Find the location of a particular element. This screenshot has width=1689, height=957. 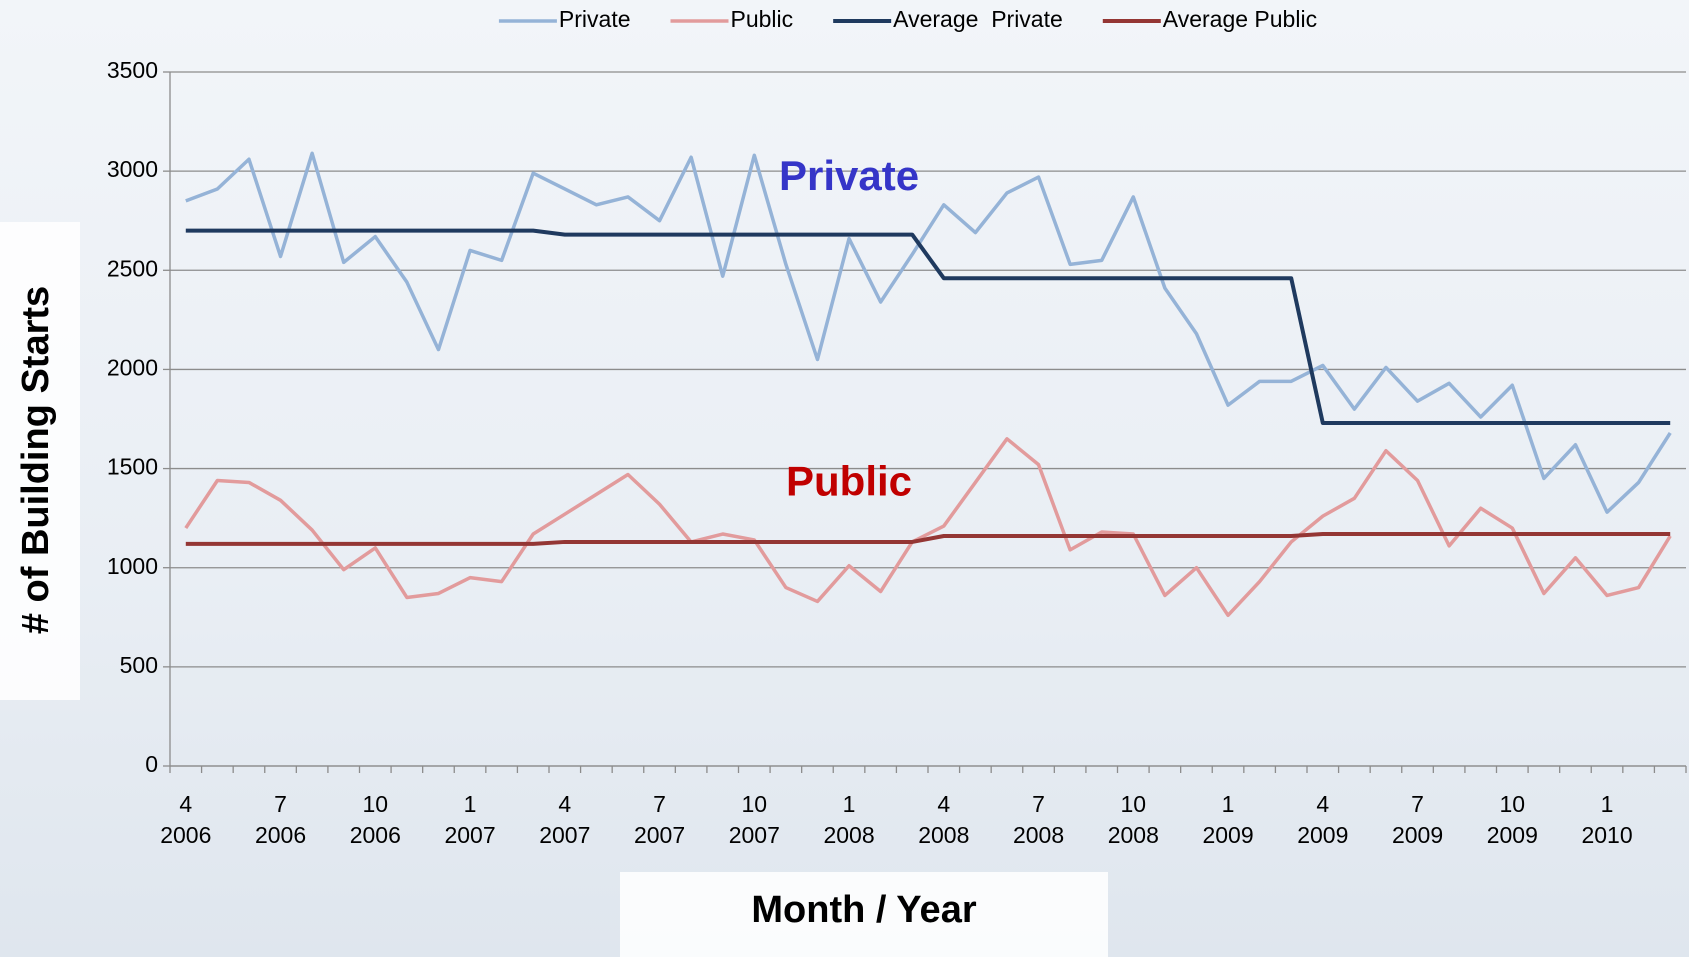

y-title-box is located at coordinates (40, 461).